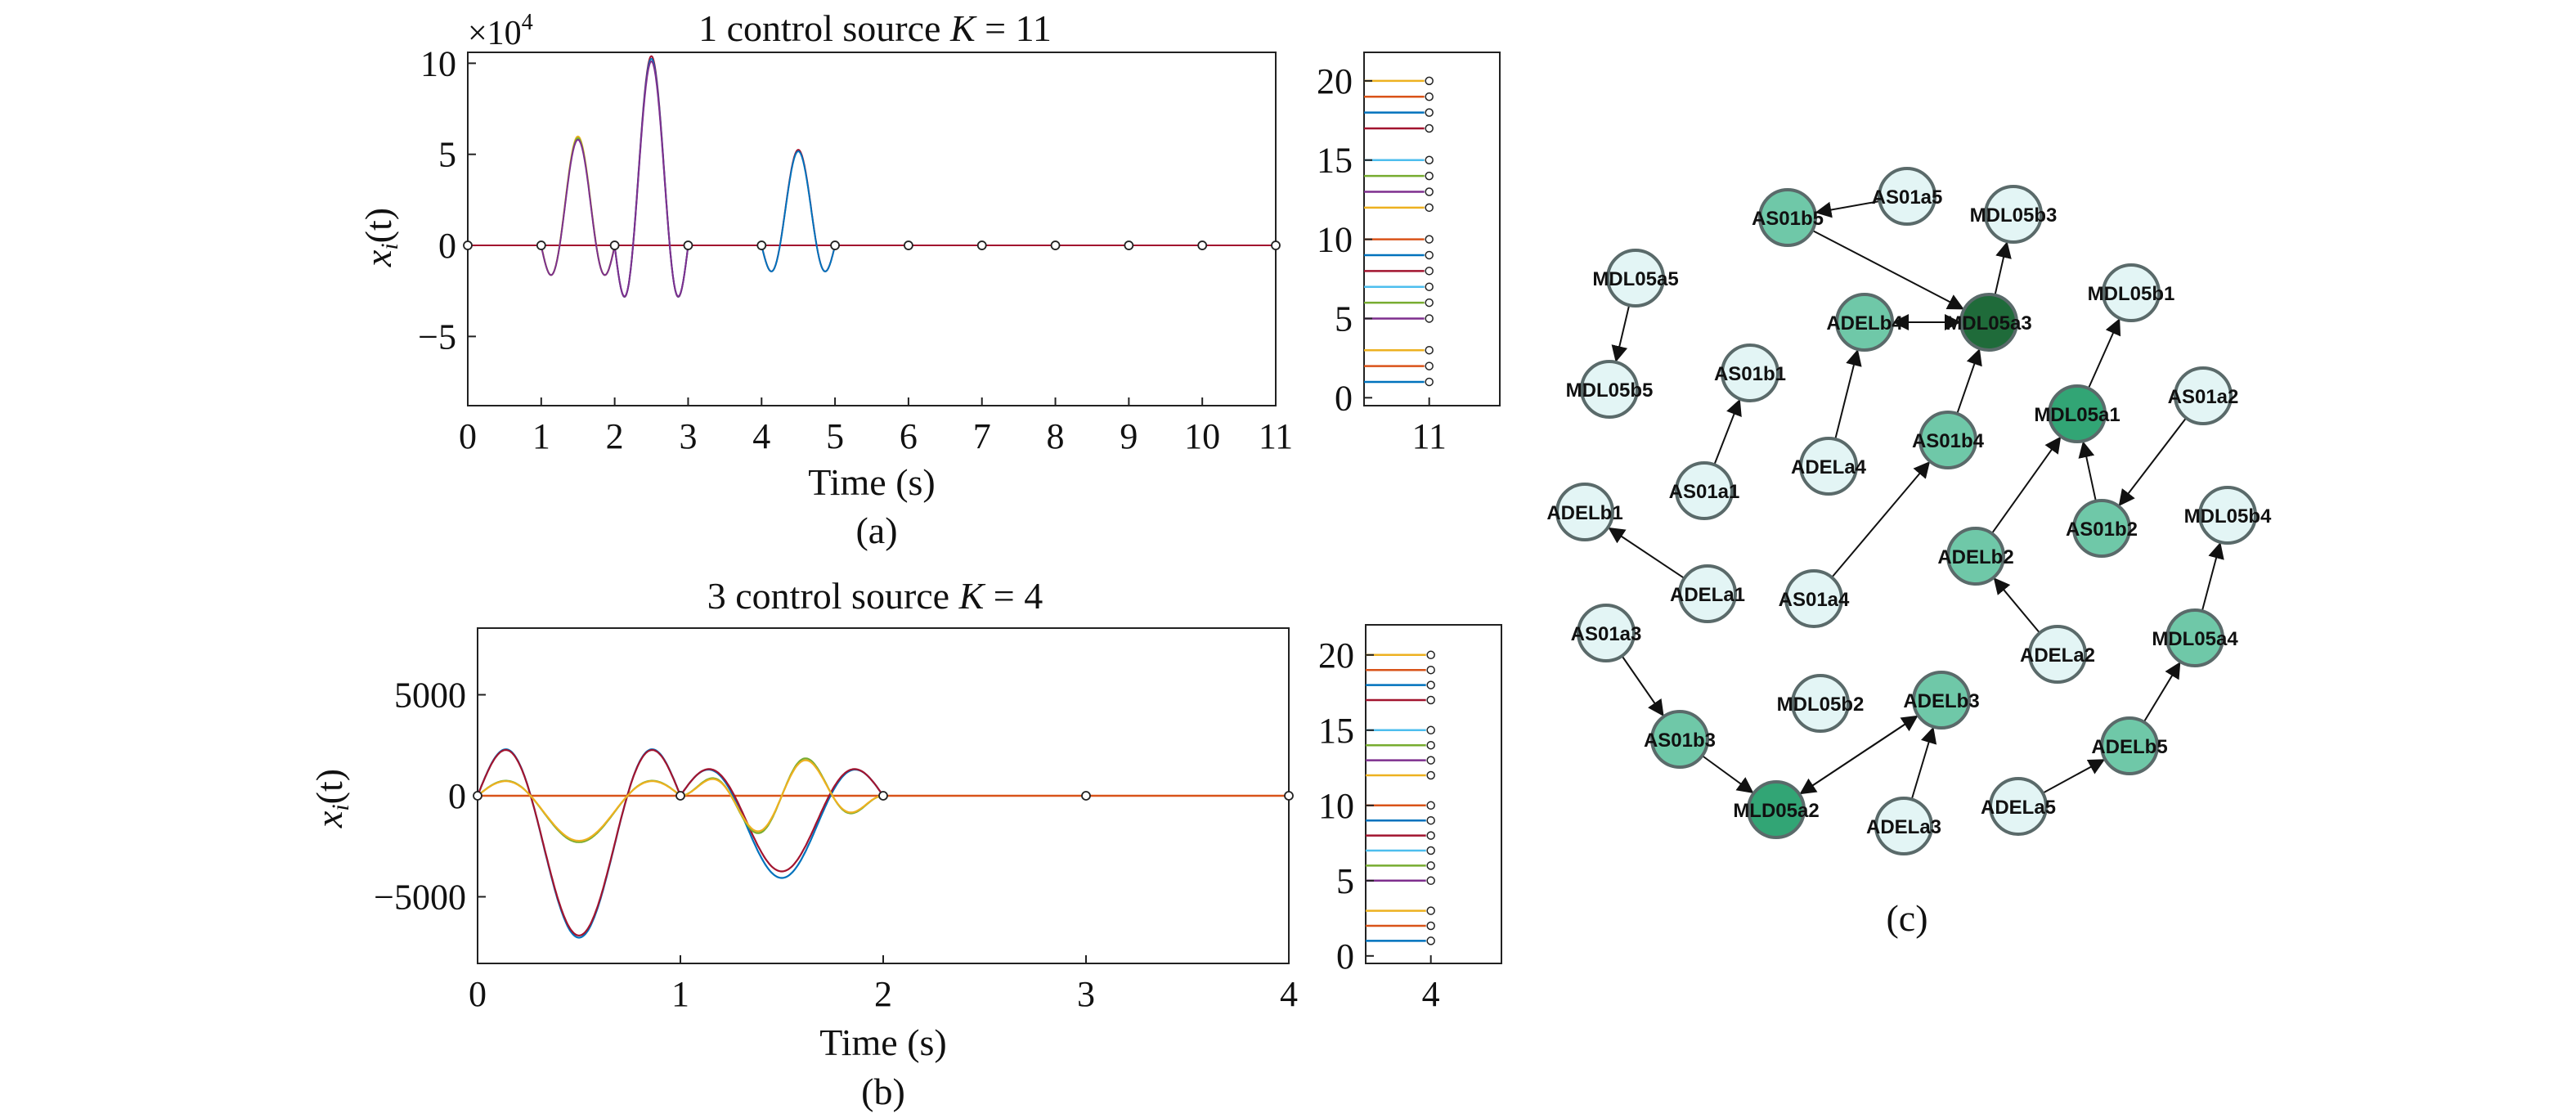  Describe the element at coordinates (579, 811) in the screenshot. I see `panel-b-small-series` at that location.